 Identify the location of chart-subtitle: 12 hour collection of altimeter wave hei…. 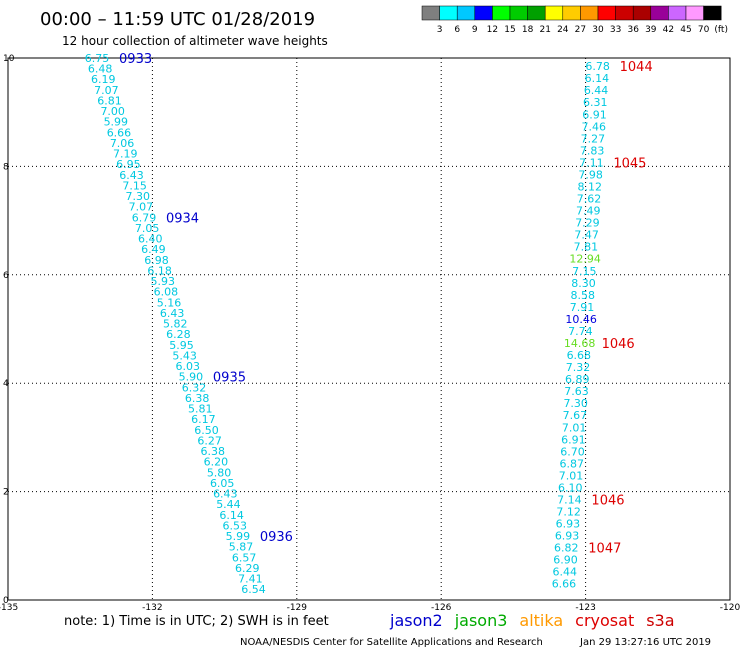
(195, 41).